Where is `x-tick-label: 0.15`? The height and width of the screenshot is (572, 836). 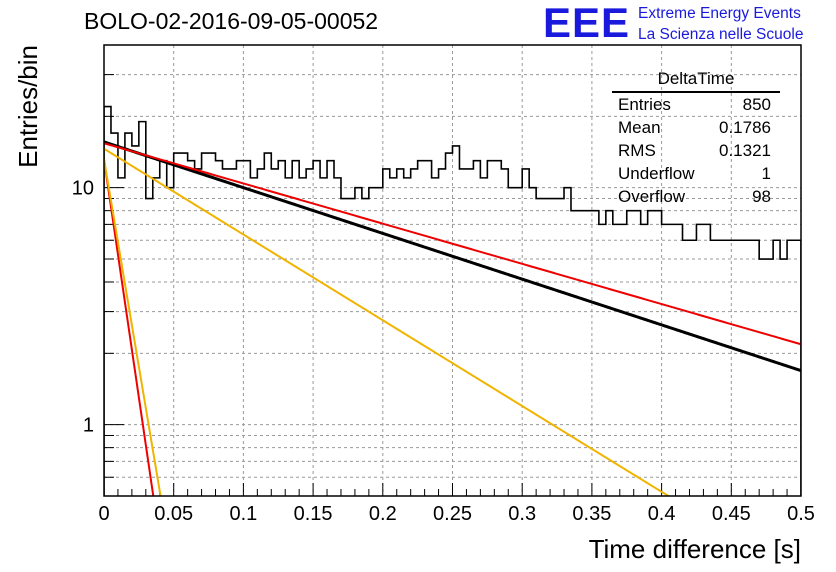 x-tick-label: 0.15 is located at coordinates (313, 514).